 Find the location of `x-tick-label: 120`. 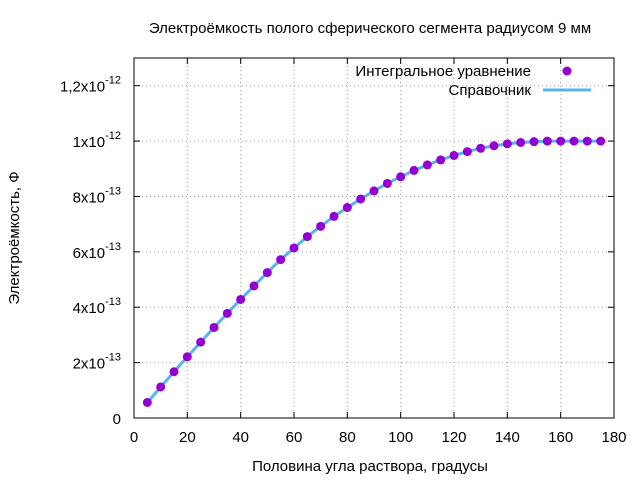

x-tick-label: 120 is located at coordinates (453, 437).